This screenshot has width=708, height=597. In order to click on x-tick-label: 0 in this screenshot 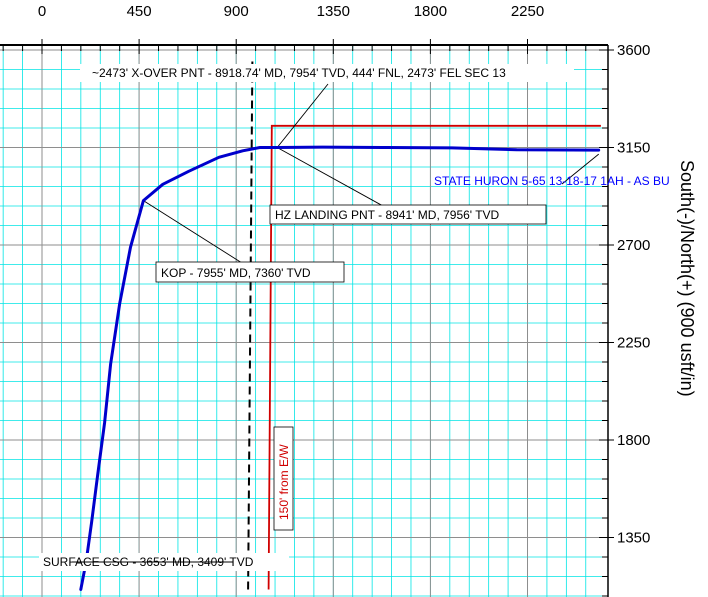, I will do `click(42, 11)`.